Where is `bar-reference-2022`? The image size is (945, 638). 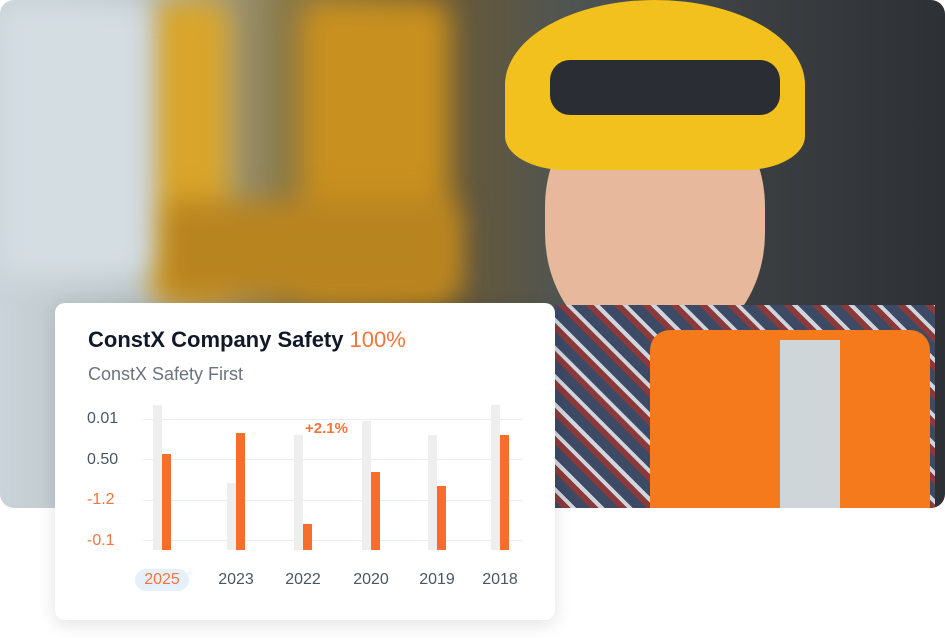 bar-reference-2022 is located at coordinates (298, 492).